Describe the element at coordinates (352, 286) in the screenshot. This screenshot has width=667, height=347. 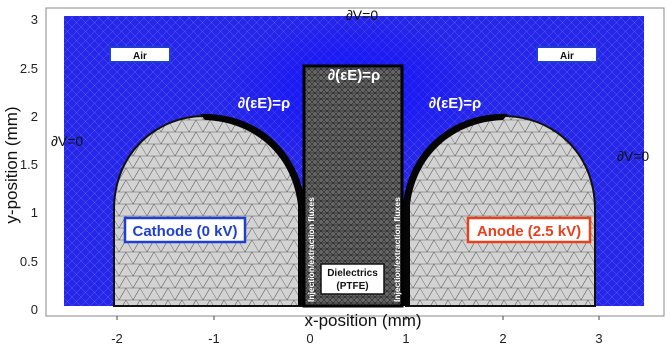
I see `dielectric-label-line2: (PTFE)` at that location.